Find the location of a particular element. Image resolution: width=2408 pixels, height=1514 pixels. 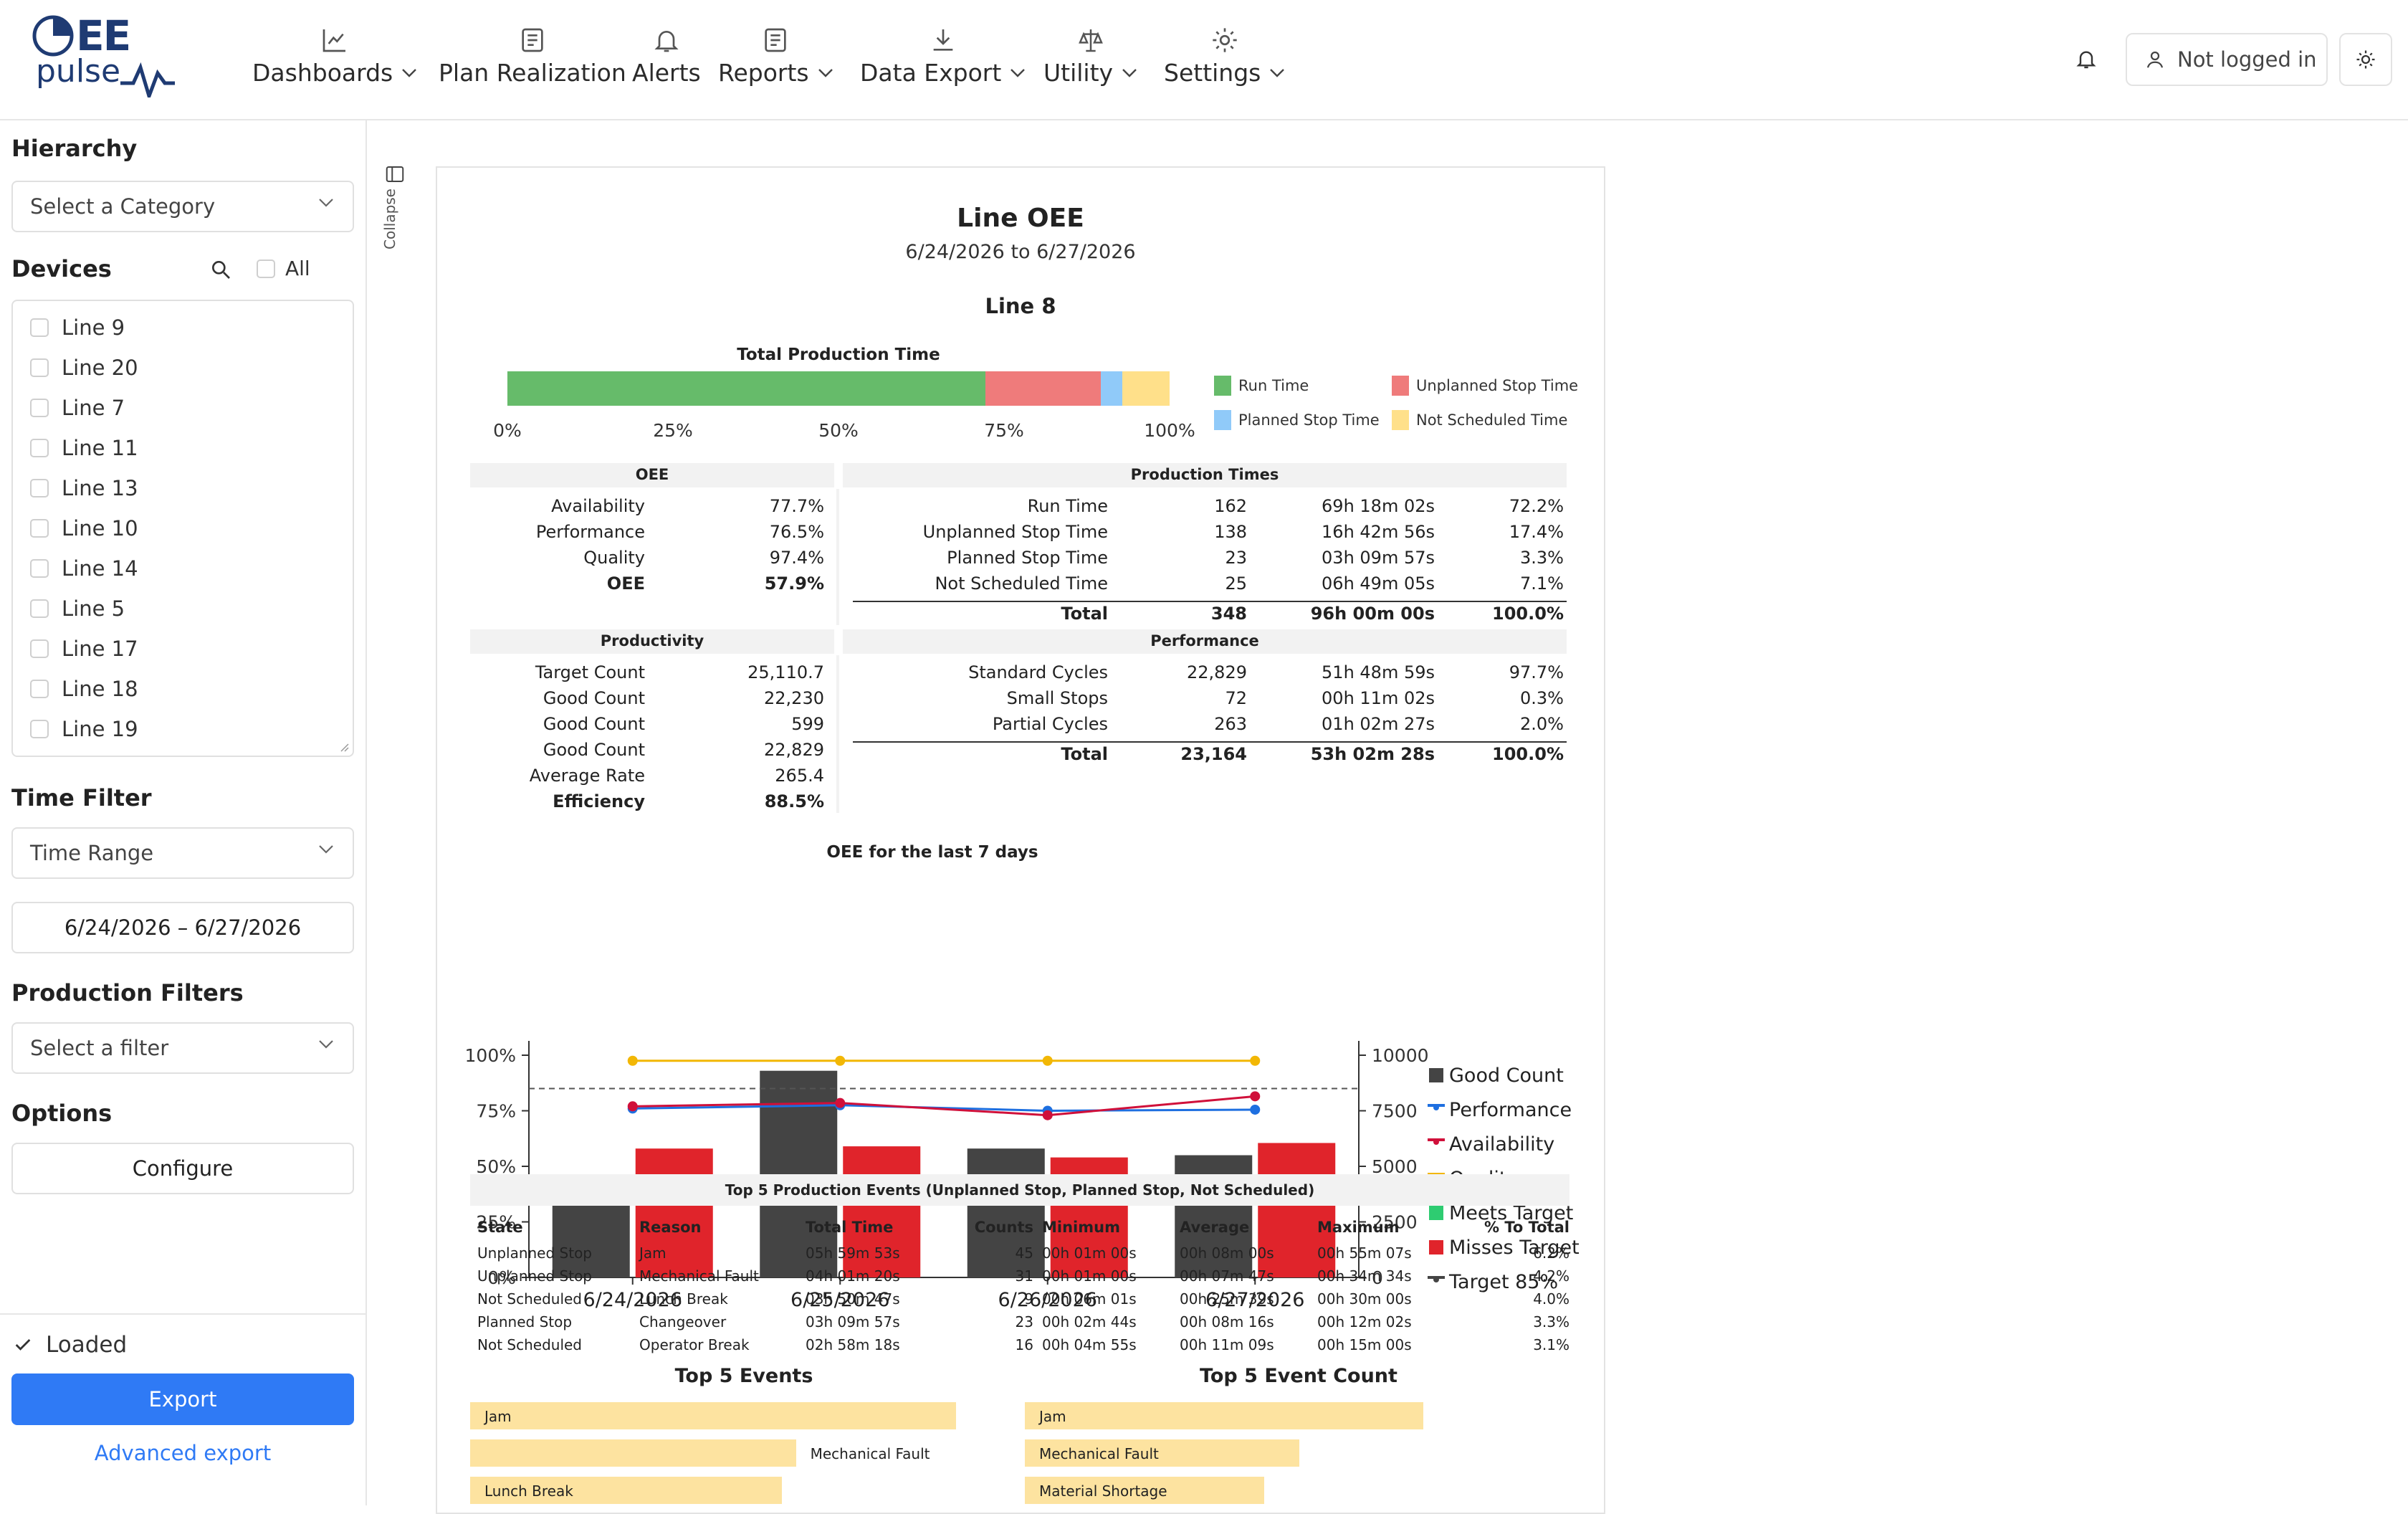

notifications-button is located at coordinates (2086, 59).